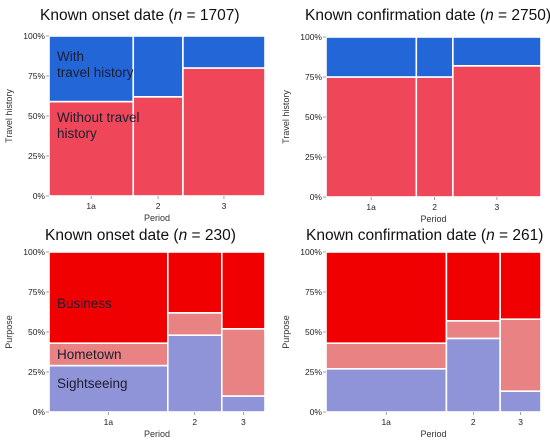  What do you see at coordinates (92, 383) in the screenshot?
I see `segment-label: Sightseeing` at bounding box center [92, 383].